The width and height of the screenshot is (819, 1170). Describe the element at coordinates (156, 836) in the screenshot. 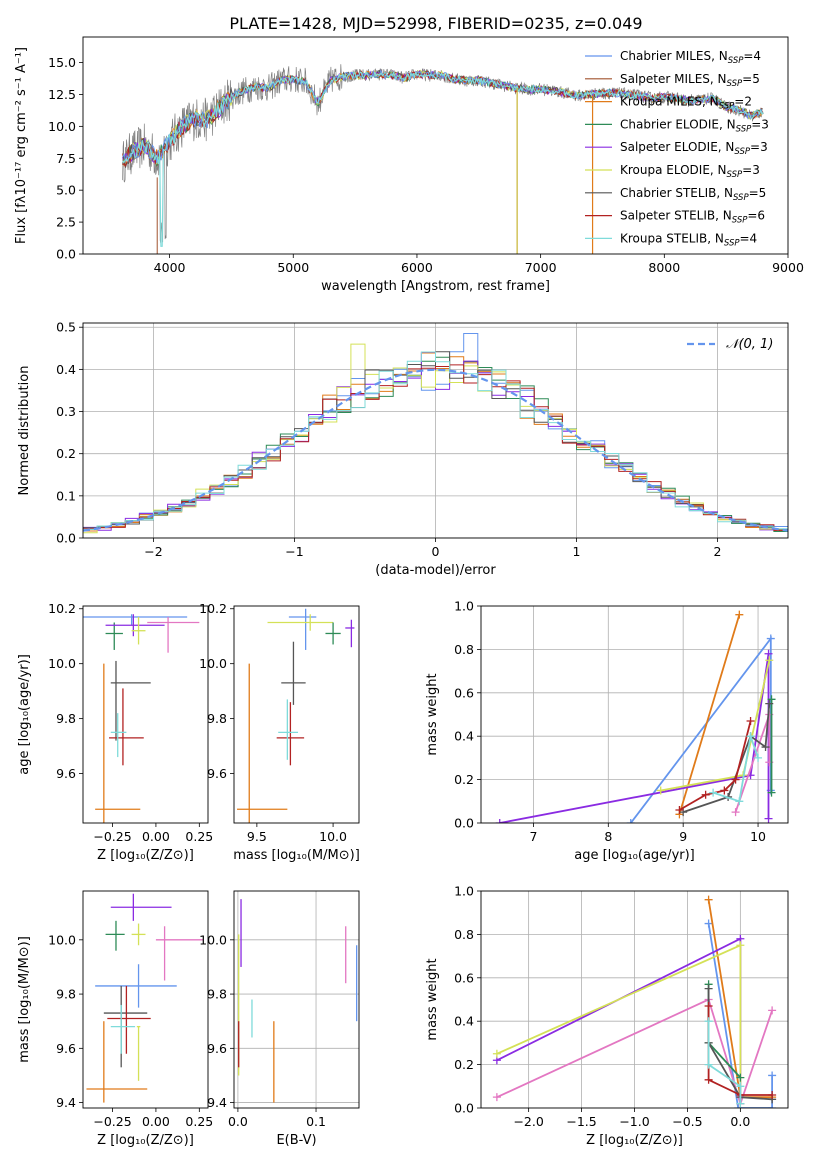

I see `x-tick-label: 0.00` at that location.